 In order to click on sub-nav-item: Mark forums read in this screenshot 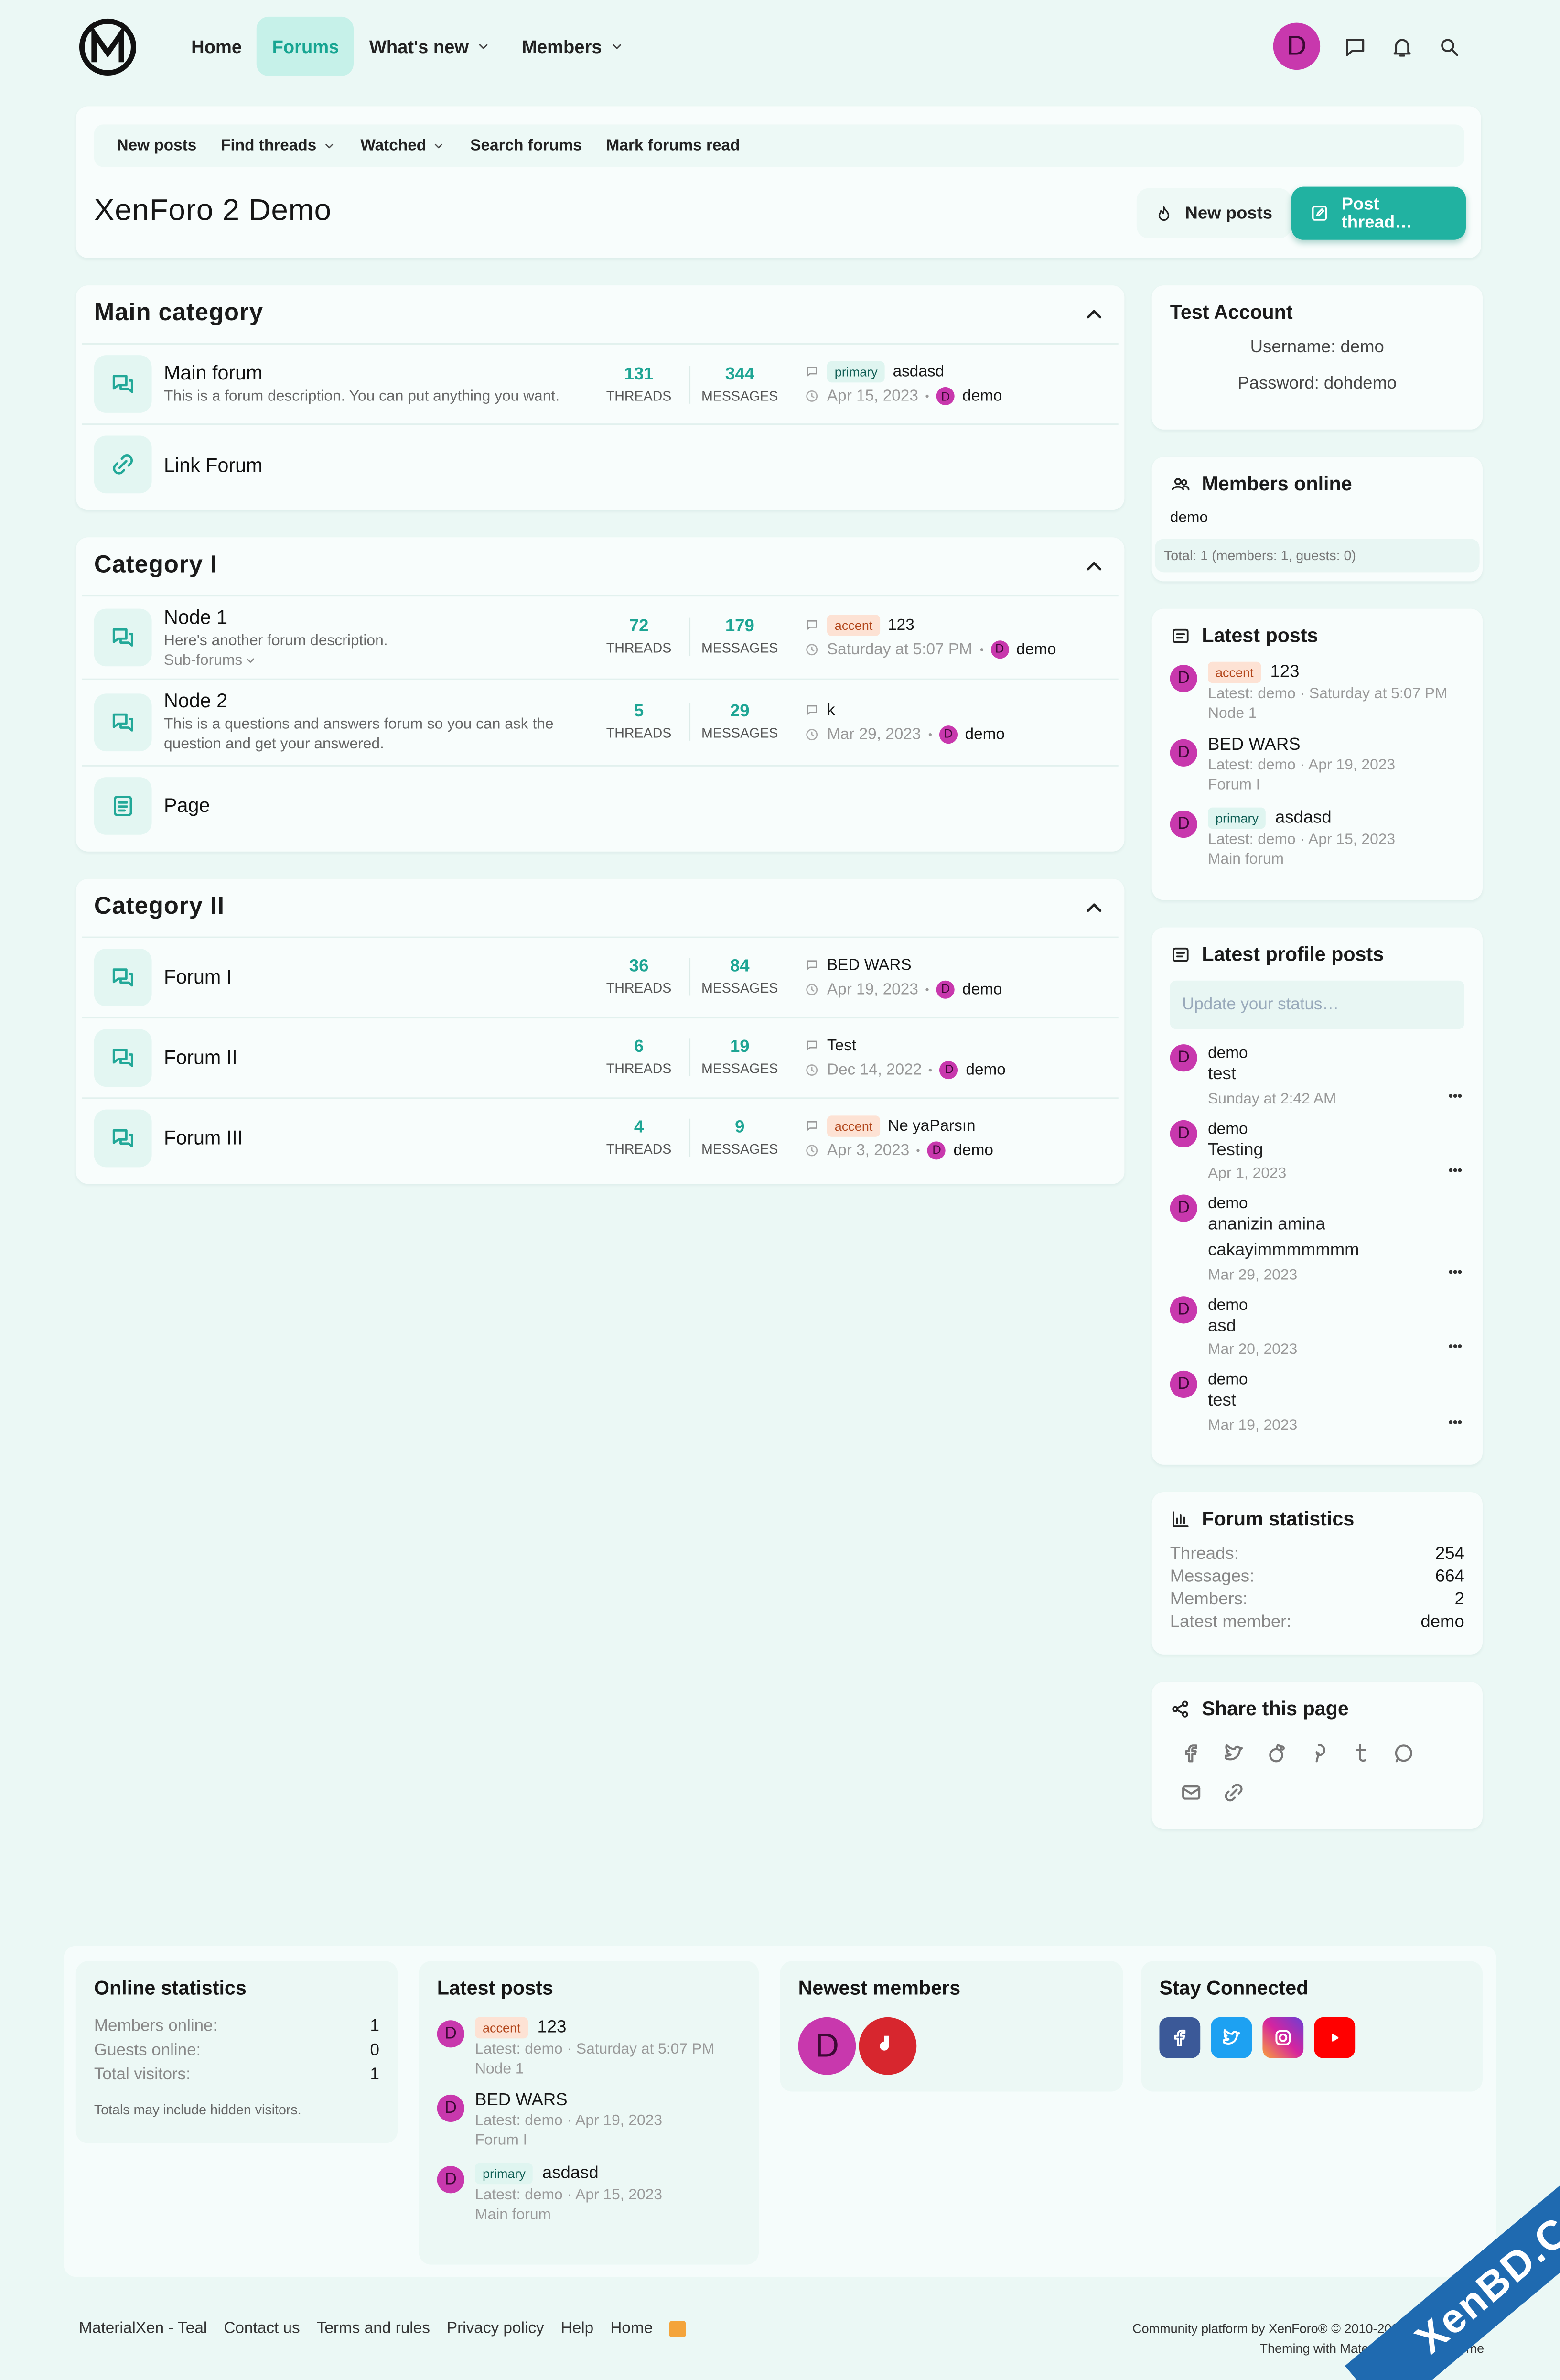, I will do `click(673, 145)`.